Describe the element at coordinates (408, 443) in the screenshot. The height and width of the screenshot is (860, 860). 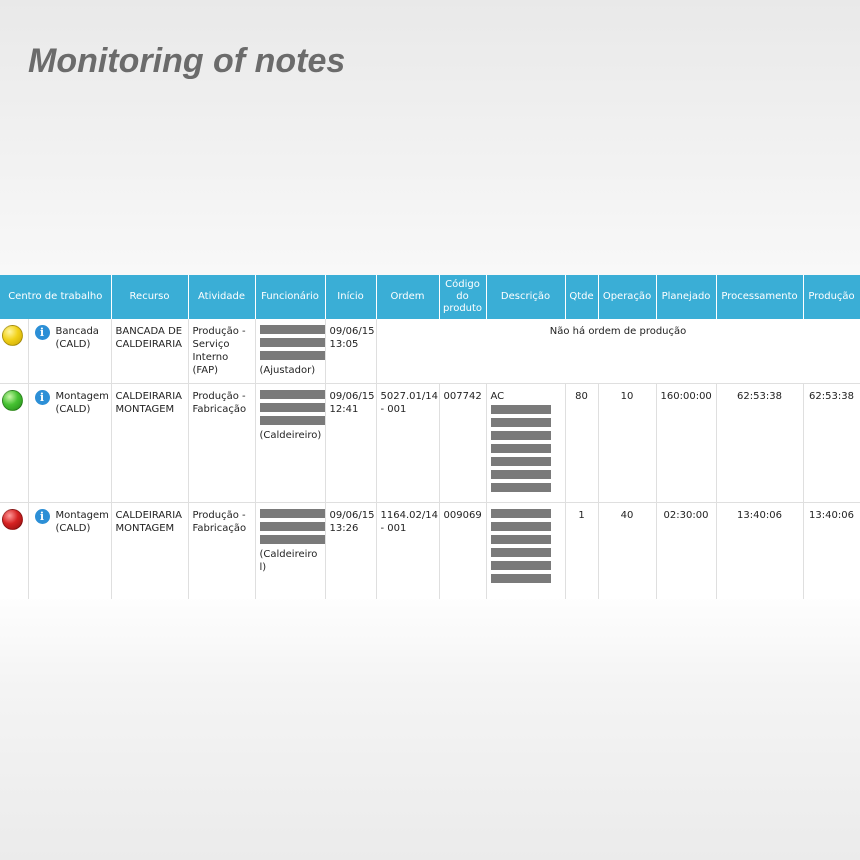
I see `ordem-cell: 5027.01/14 - 001` at that location.